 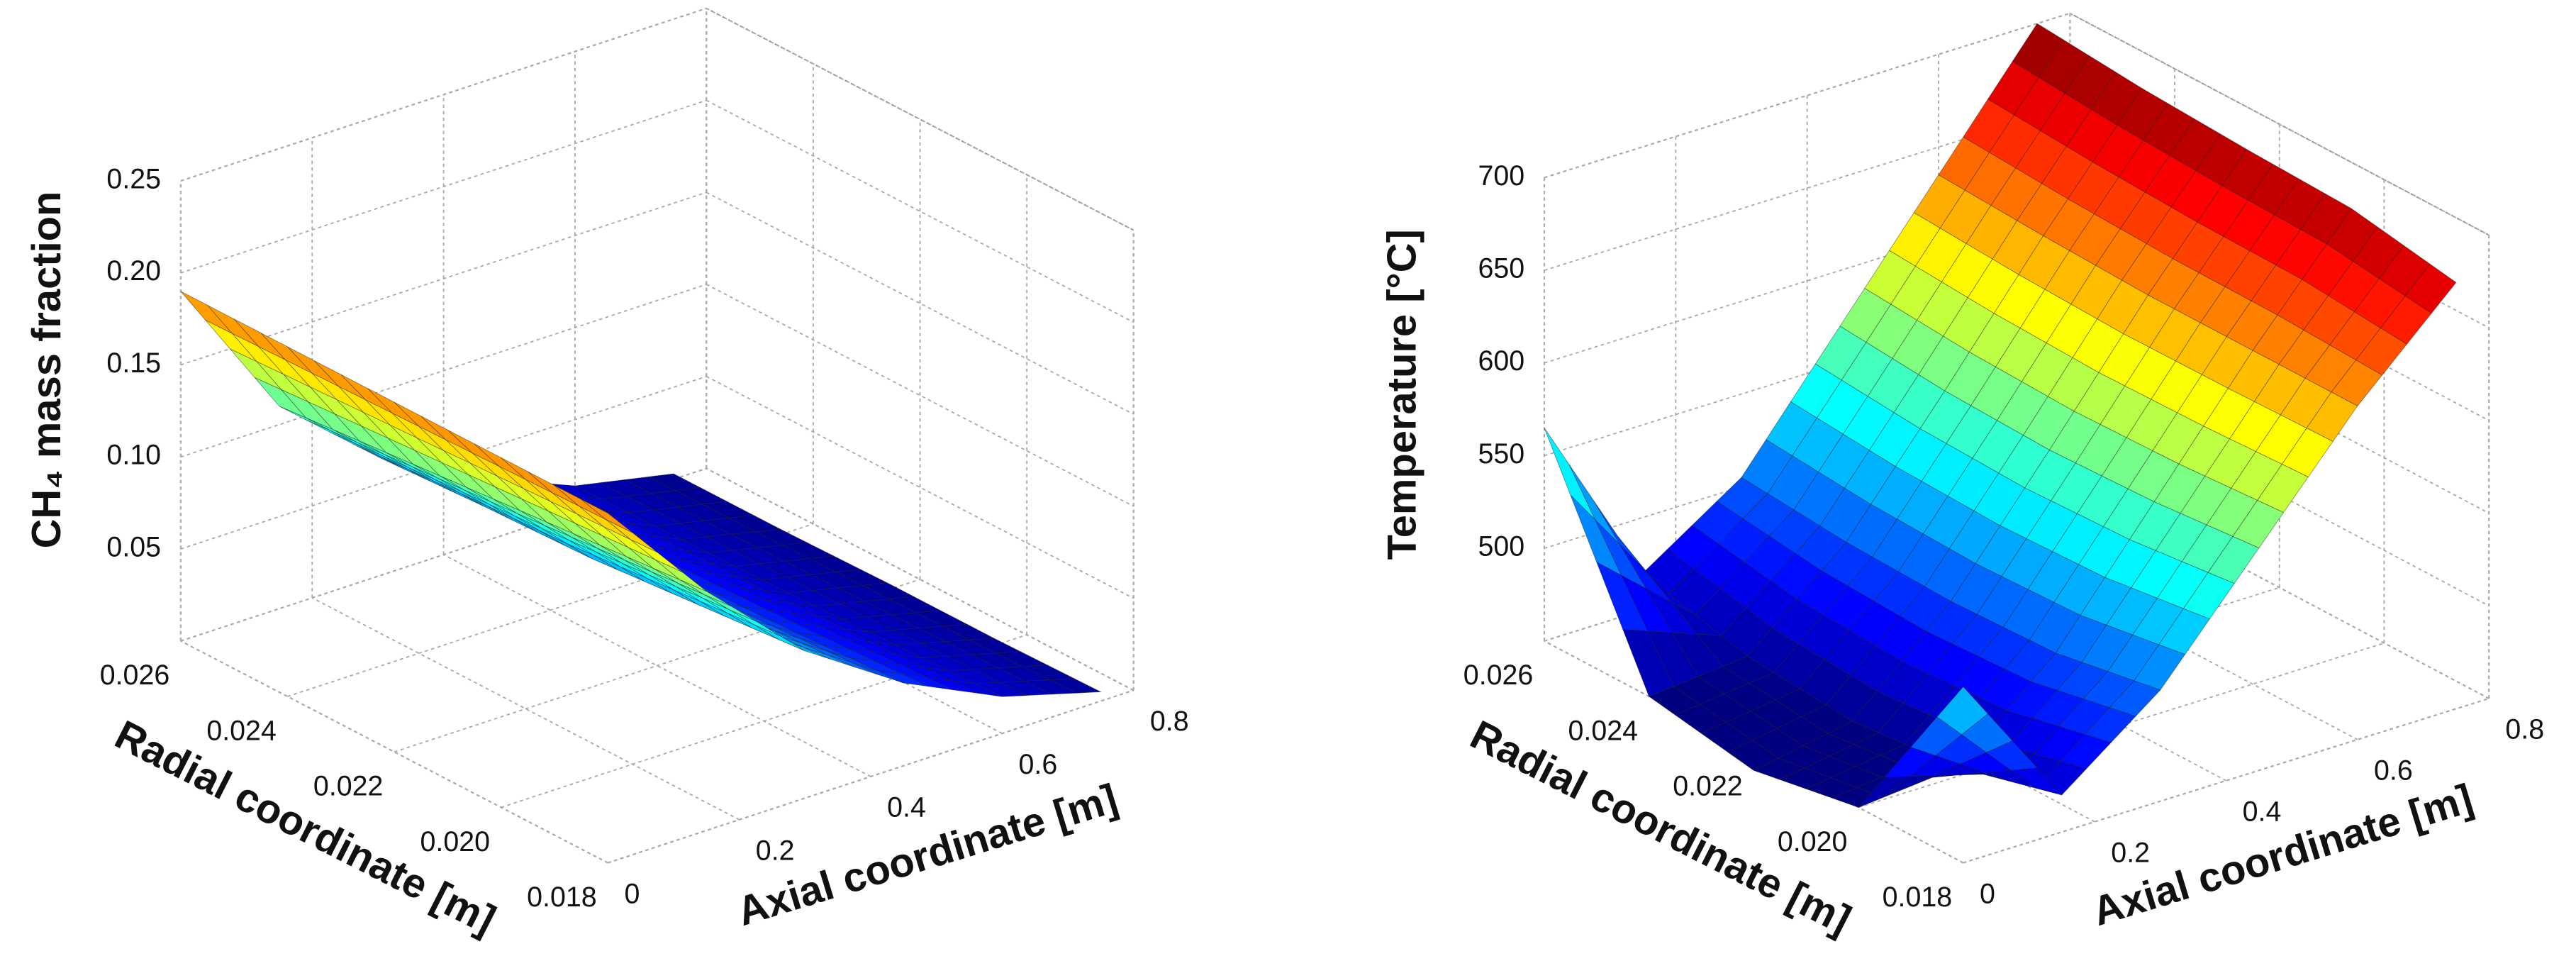 I want to click on z-tick-label: 700, so click(x=1501, y=175).